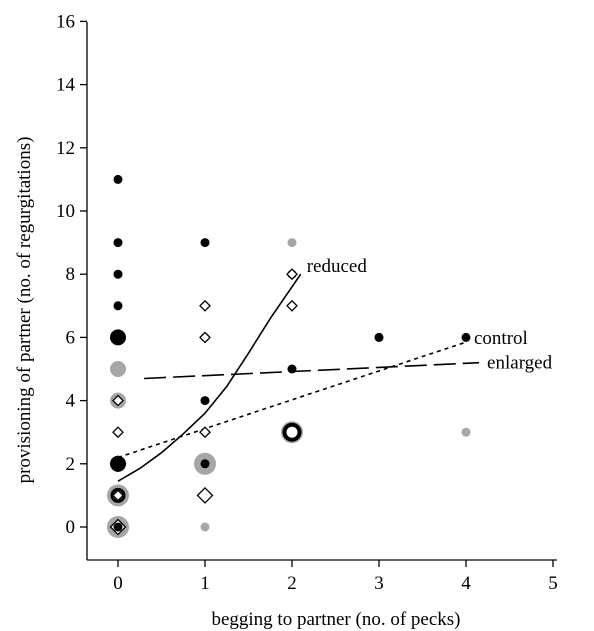 The width and height of the screenshot is (594, 631). Describe the element at coordinates (379, 583) in the screenshot. I see `x-tick-label: 3` at that location.